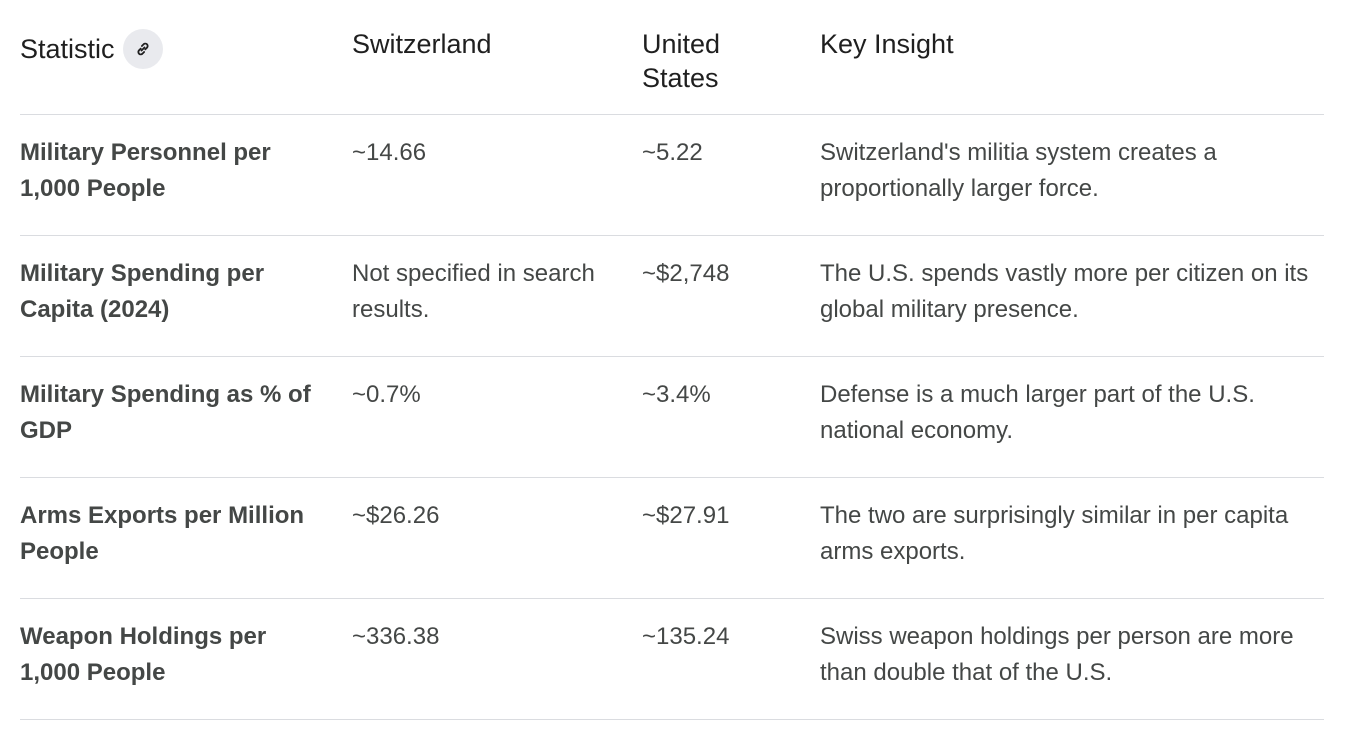 This screenshot has height=744, width=1348. I want to click on cell-statistic: Weapon Holdings per 1,000 People, so click(186, 659).